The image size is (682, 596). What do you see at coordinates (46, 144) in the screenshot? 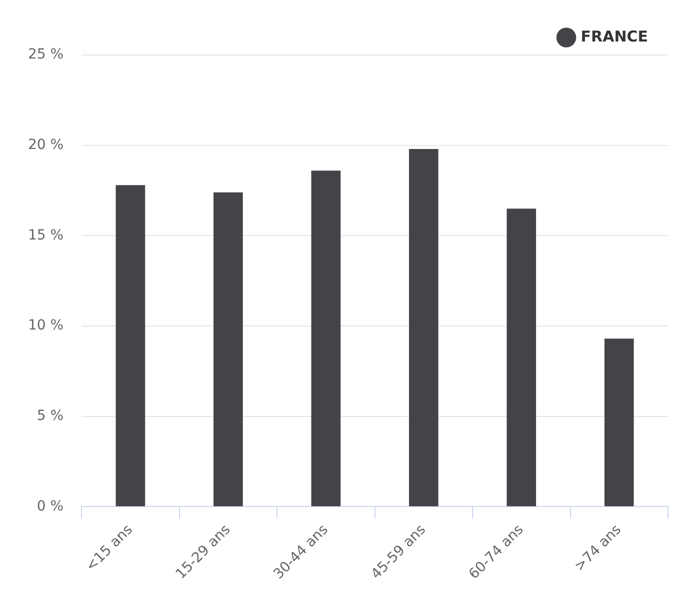
I see `y-tick-label: 20 %` at bounding box center [46, 144].